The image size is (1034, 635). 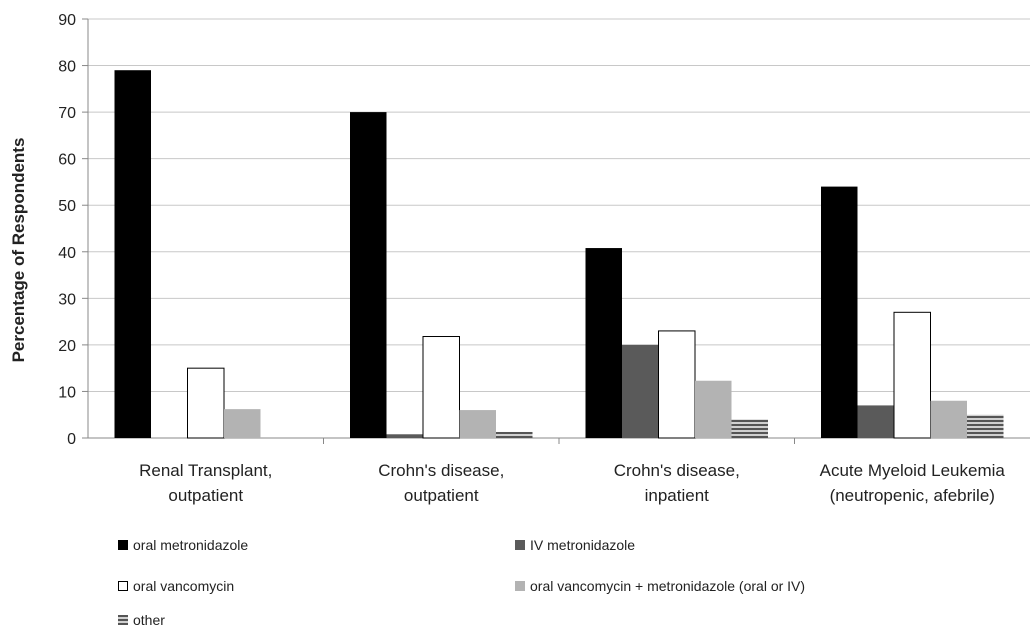 I want to click on y-tick-label: 70, so click(x=67, y=113).